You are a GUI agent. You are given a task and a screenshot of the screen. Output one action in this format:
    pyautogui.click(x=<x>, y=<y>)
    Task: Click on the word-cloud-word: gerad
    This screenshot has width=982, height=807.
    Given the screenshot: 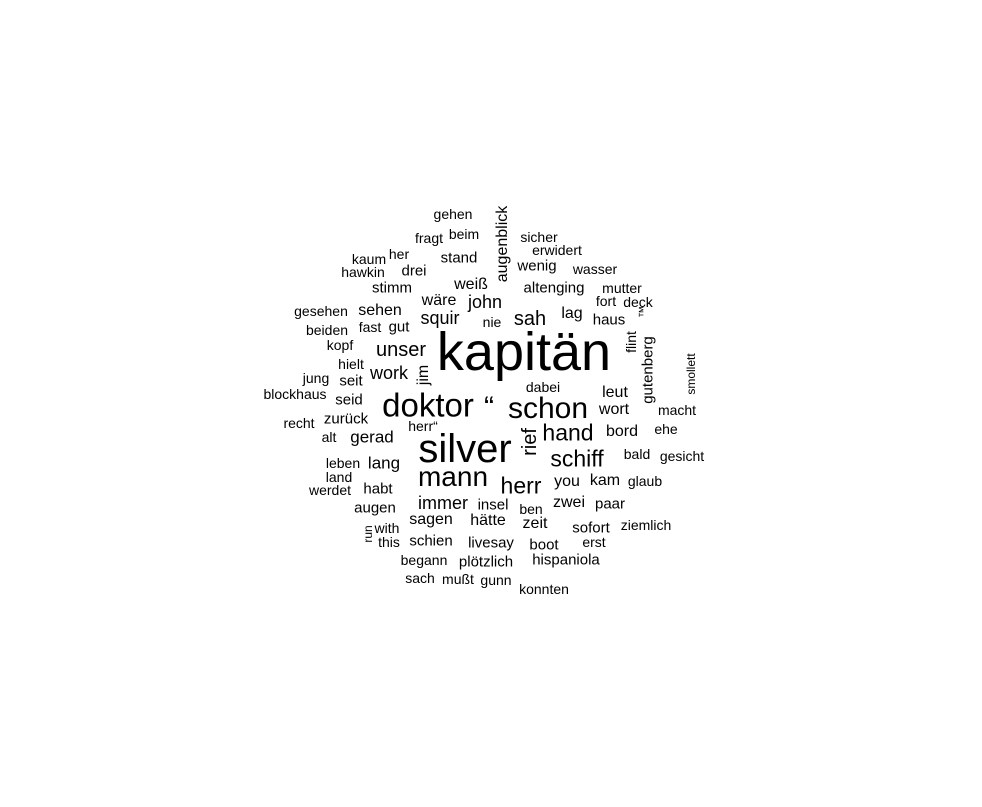 What is the action you would take?
    pyautogui.click(x=372, y=437)
    